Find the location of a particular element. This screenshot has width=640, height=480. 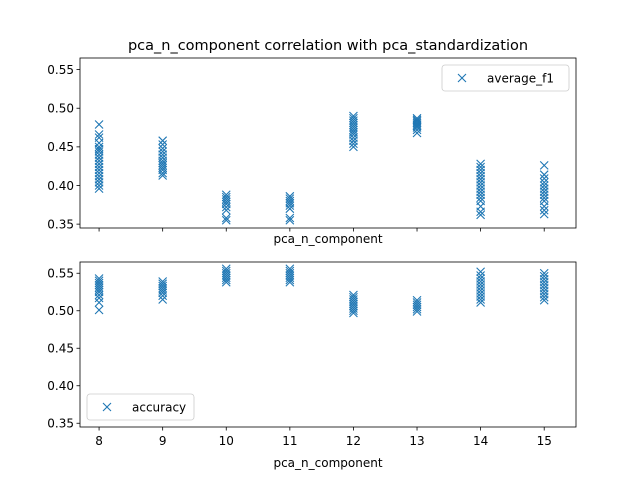

legend-frame is located at coordinates (505, 78).